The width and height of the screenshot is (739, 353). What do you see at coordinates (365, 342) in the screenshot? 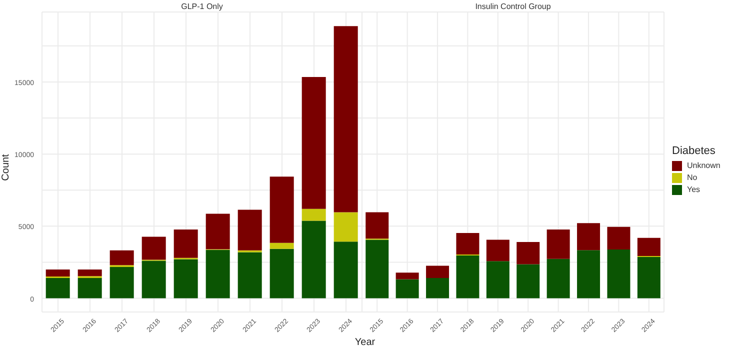
I see `x-axis-title: Year` at bounding box center [365, 342].